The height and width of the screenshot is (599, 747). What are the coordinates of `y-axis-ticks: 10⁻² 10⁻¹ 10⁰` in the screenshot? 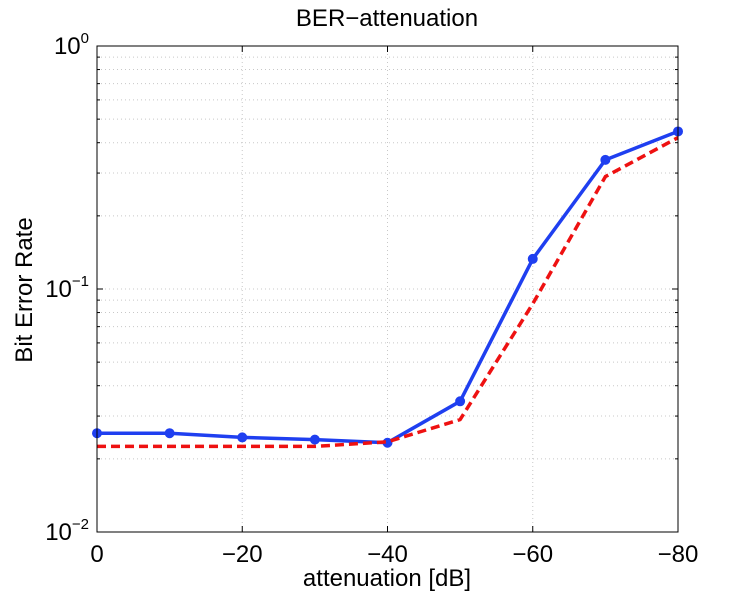 It's located at (67, 288).